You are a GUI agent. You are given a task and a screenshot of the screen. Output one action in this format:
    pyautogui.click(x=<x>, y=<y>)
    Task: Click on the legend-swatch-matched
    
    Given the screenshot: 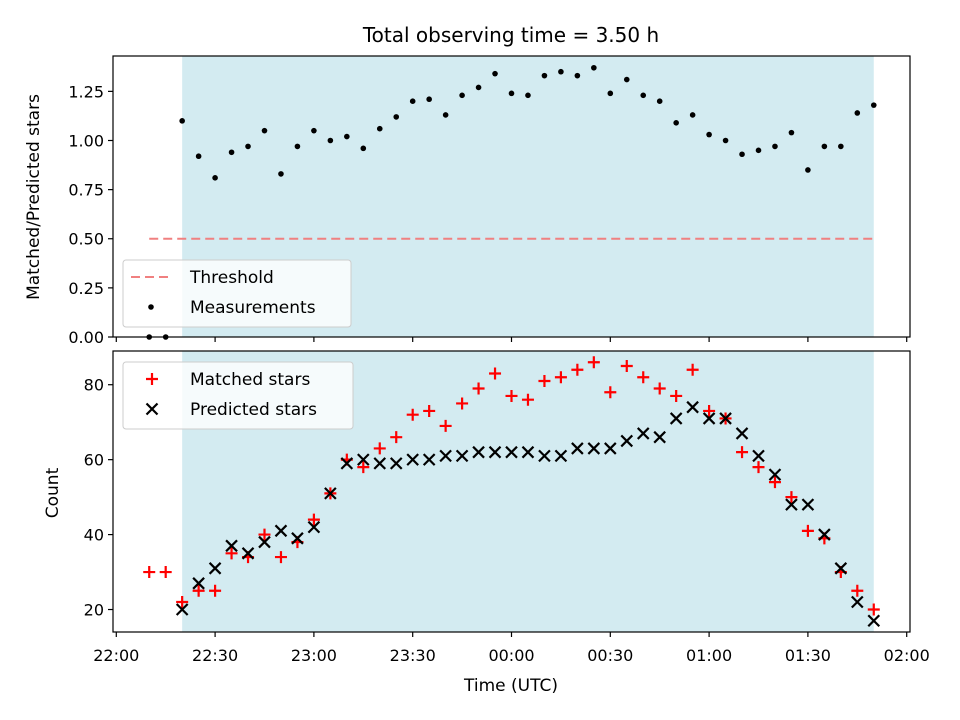 What is the action you would take?
    pyautogui.click(x=152, y=379)
    